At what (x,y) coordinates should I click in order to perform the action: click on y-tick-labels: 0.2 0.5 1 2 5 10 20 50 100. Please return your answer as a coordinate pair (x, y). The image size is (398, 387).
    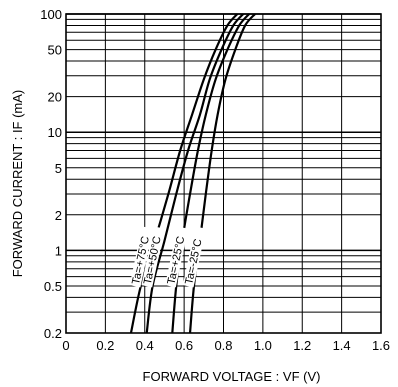
    Looking at the image, I should click on (51, 174).